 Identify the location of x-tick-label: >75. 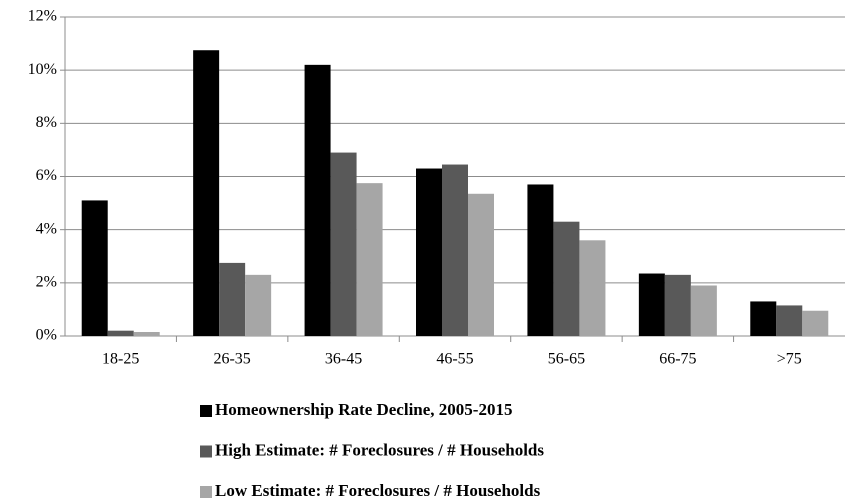
(789, 359).